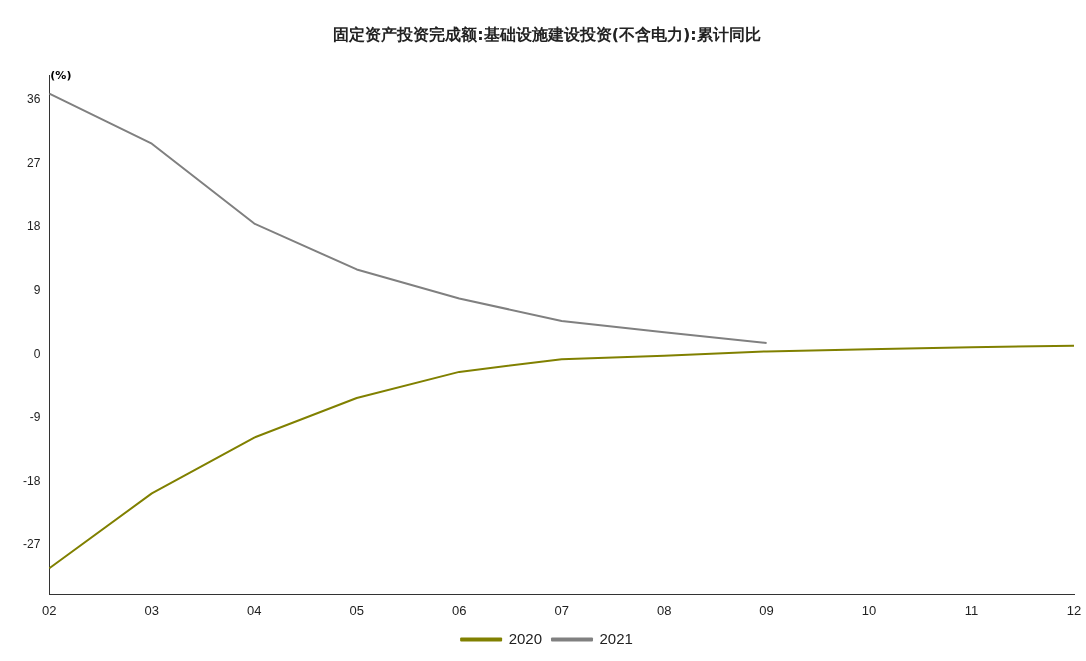 This screenshot has width=1086, height=661. I want to click on x-tick-label: 12, so click(1074, 610).